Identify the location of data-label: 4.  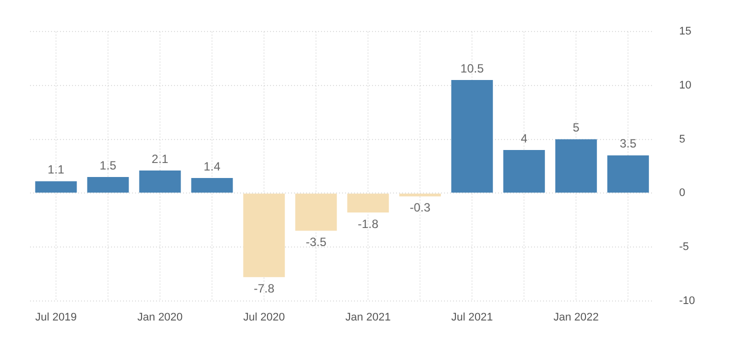
(524, 138).